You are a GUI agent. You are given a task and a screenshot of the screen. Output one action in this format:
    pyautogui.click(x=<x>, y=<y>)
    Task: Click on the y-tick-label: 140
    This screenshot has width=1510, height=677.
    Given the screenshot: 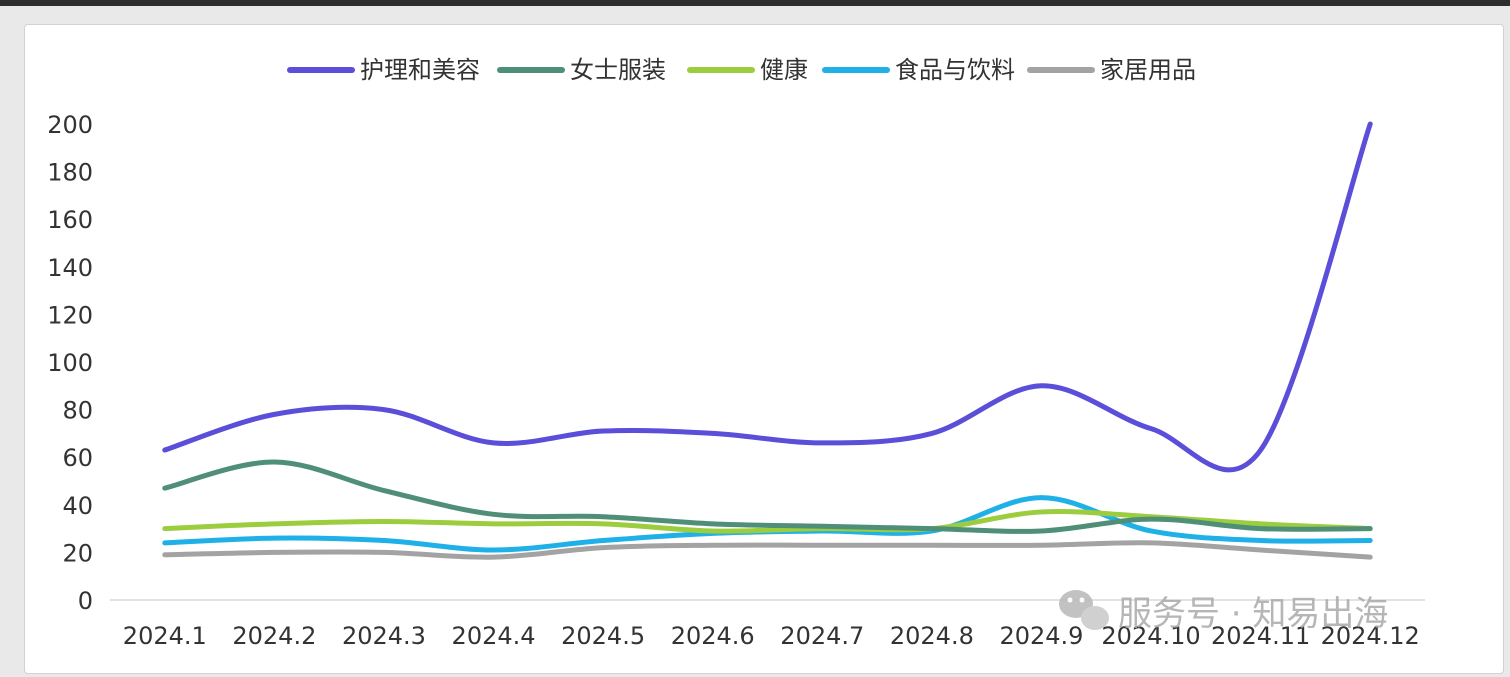 What is the action you would take?
    pyautogui.click(x=70, y=268)
    